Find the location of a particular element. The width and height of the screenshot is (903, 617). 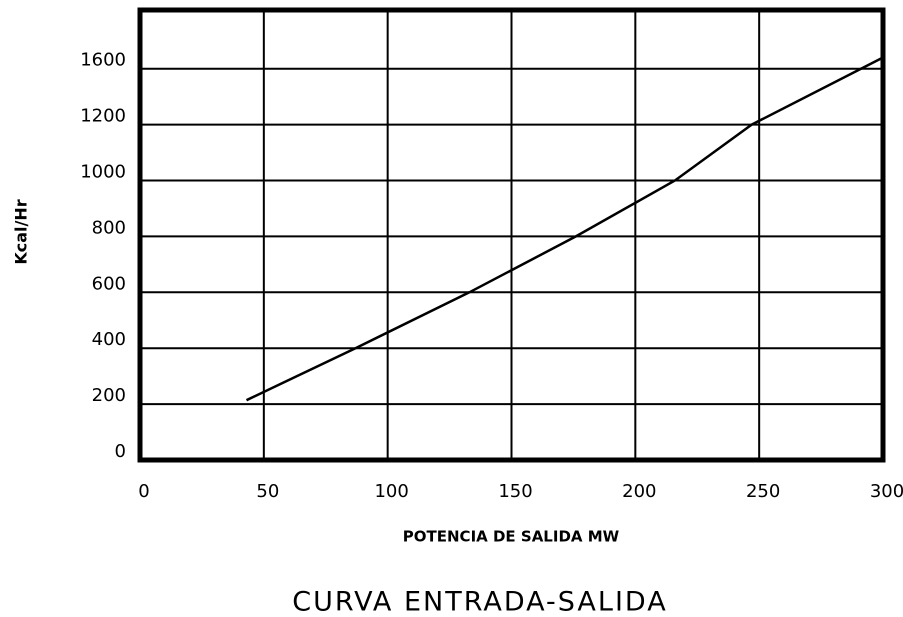

x-tick-label: 200 is located at coordinates (639, 491).